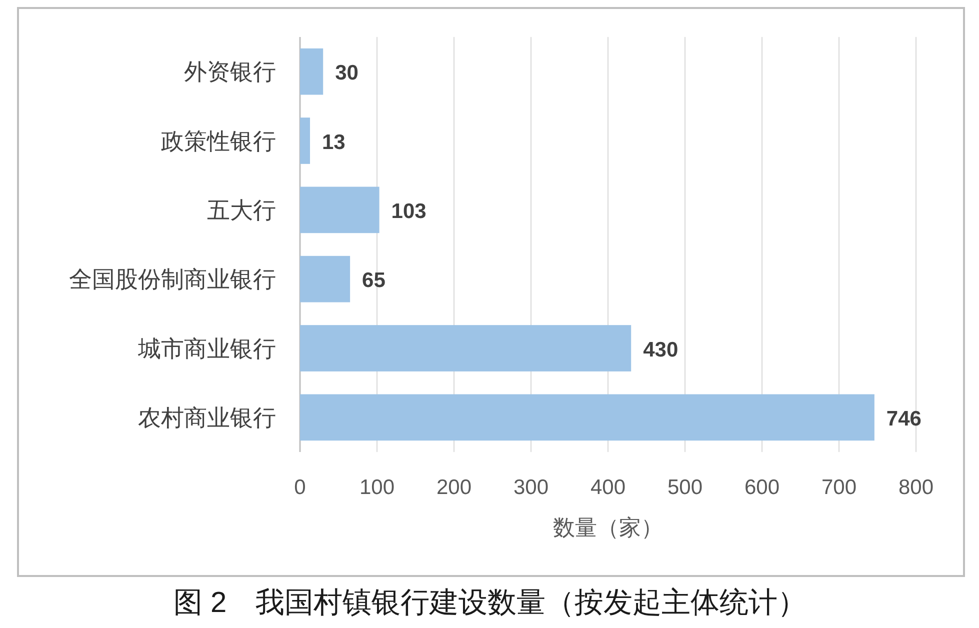 The height and width of the screenshot is (628, 979). Describe the element at coordinates (454, 487) in the screenshot. I see `x-tick-label: 200` at that location.